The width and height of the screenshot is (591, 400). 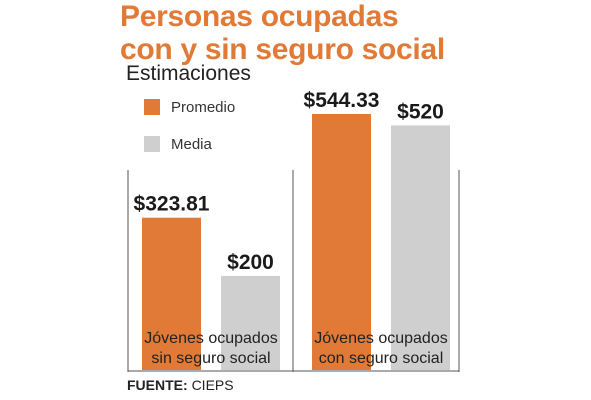 I want to click on legend-swatch-promedio, so click(x=152, y=107).